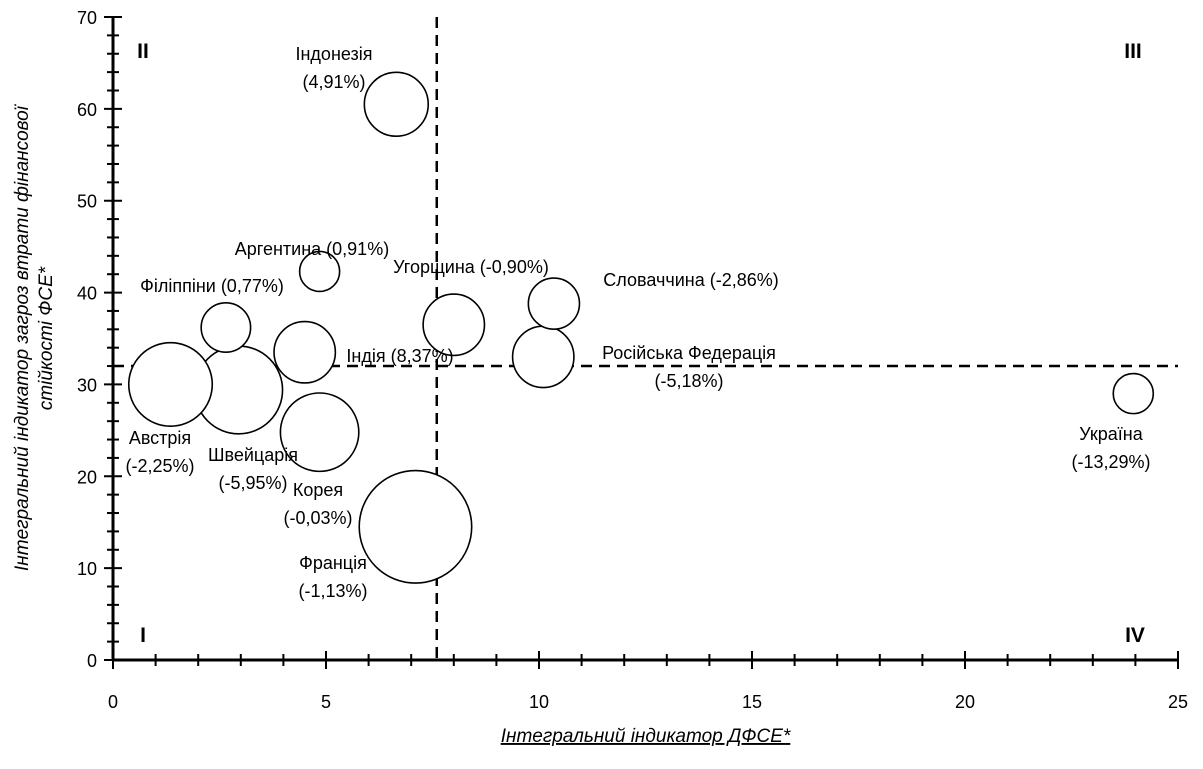  What do you see at coordinates (143, 635) in the screenshot?
I see `quadrant-label: I` at bounding box center [143, 635].